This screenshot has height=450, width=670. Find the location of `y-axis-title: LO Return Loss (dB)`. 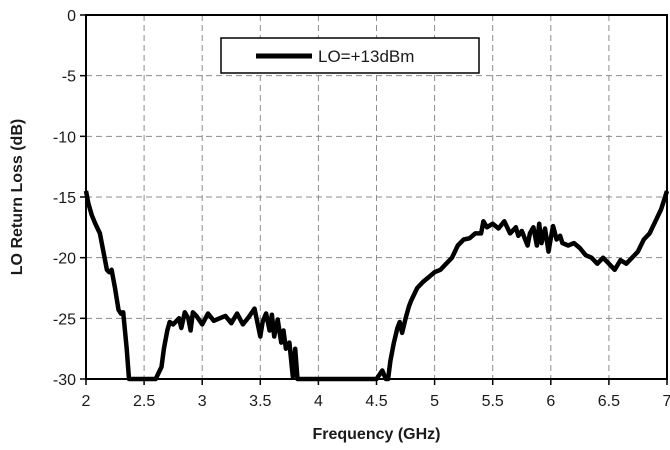

y-axis-title: LO Return Loss (dB) is located at coordinates (17, 197).